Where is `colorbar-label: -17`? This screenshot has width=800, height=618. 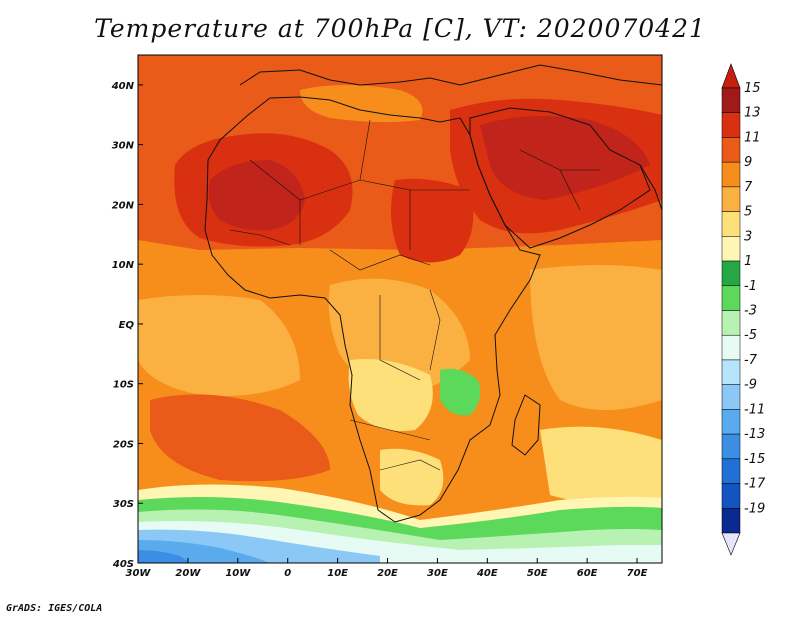
colorbar-label: -17 is located at coordinates (755, 484).